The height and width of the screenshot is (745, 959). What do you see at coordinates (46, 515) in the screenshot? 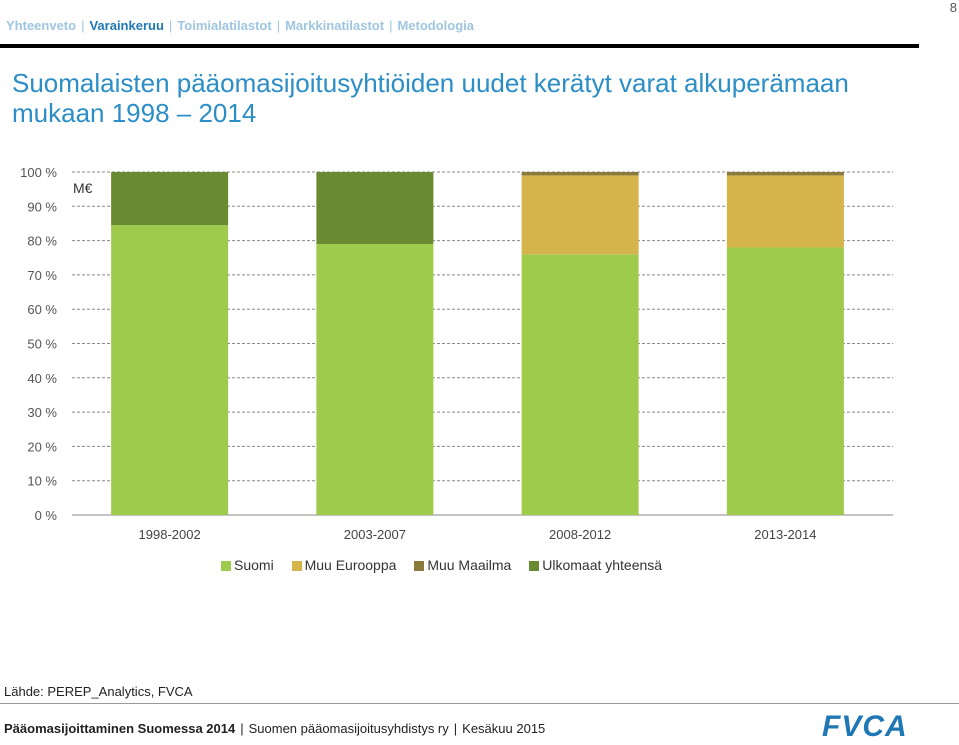
I see `y-tick-label: 0 %` at bounding box center [46, 515].